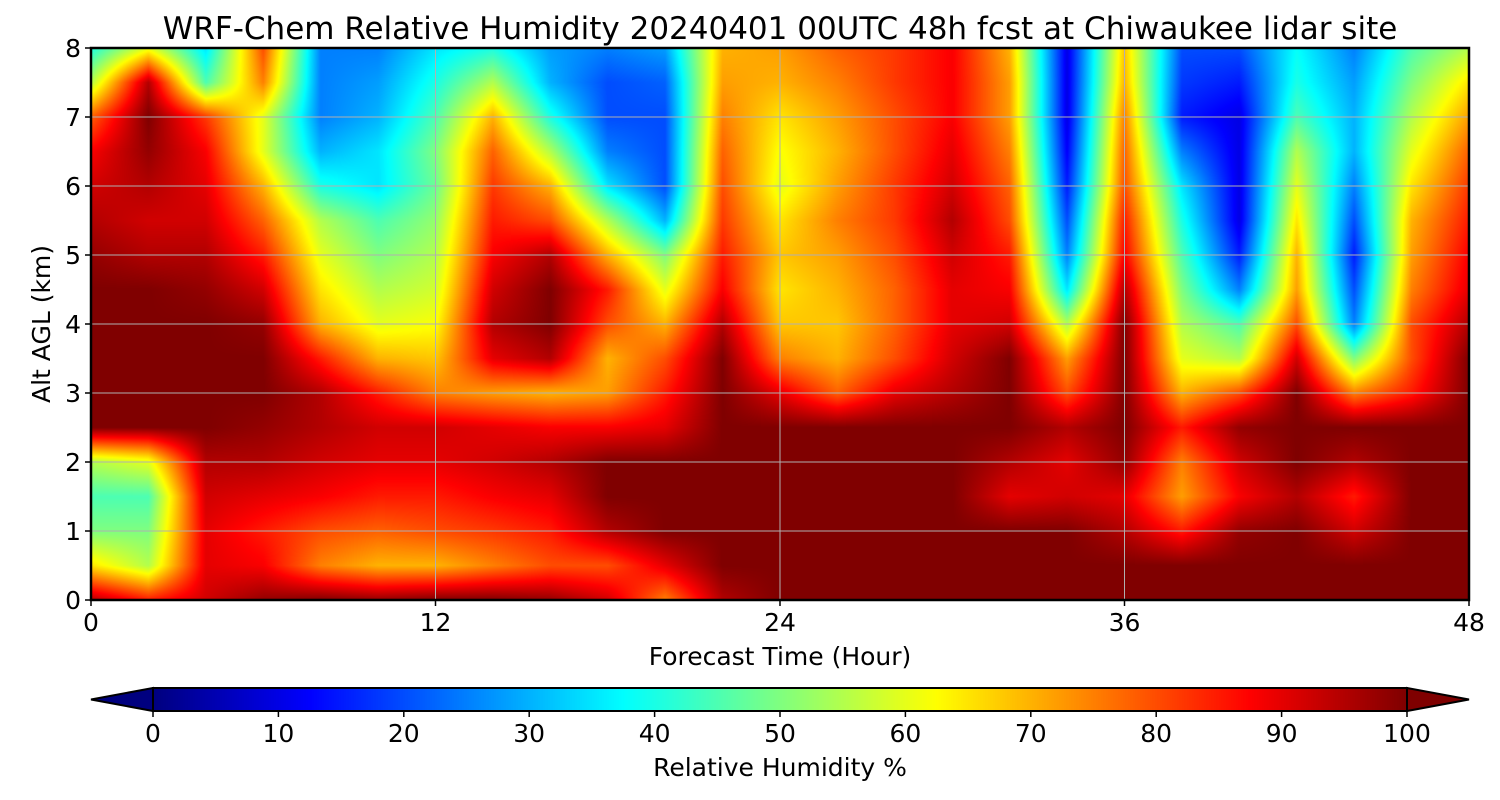 The height and width of the screenshot is (800, 1500). What do you see at coordinates (780, 767) in the screenshot?
I see `colorbar-label: Relative Humidity %` at bounding box center [780, 767].